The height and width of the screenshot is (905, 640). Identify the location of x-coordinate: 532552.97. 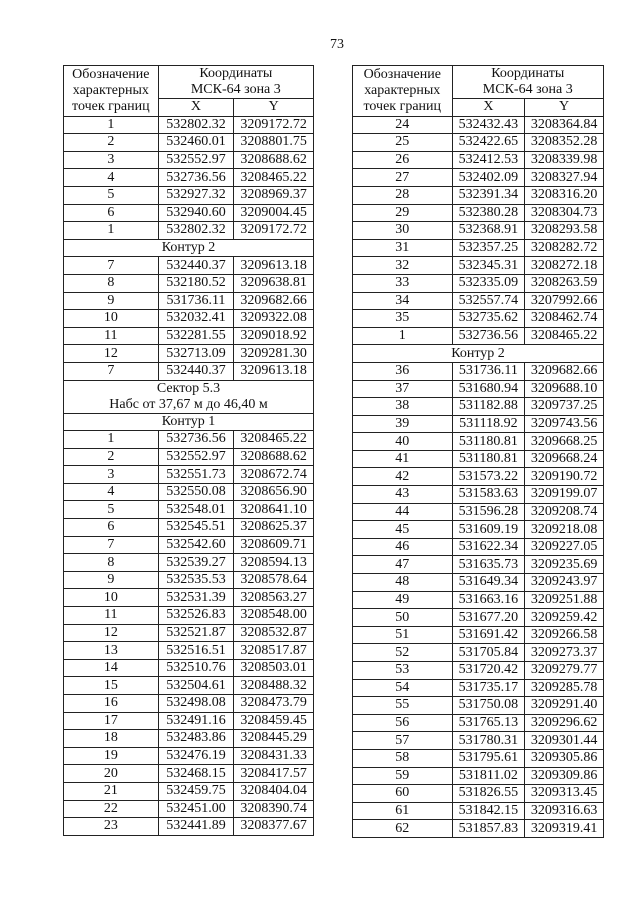
(196, 457).